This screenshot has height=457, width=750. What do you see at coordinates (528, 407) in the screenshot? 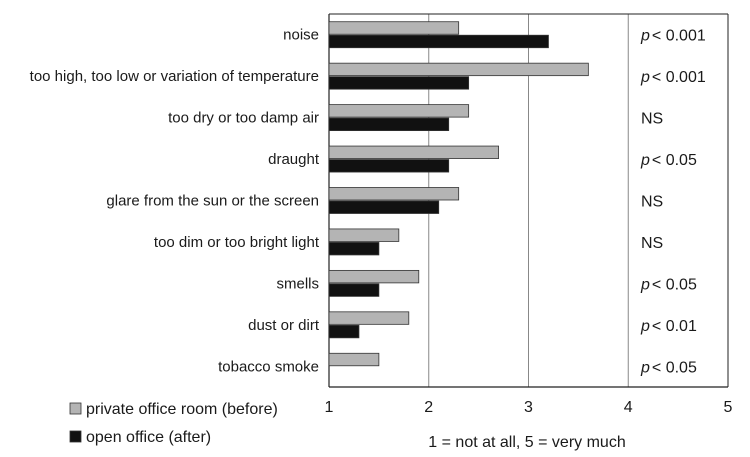
I see `x-tick-label: 3` at bounding box center [528, 407].